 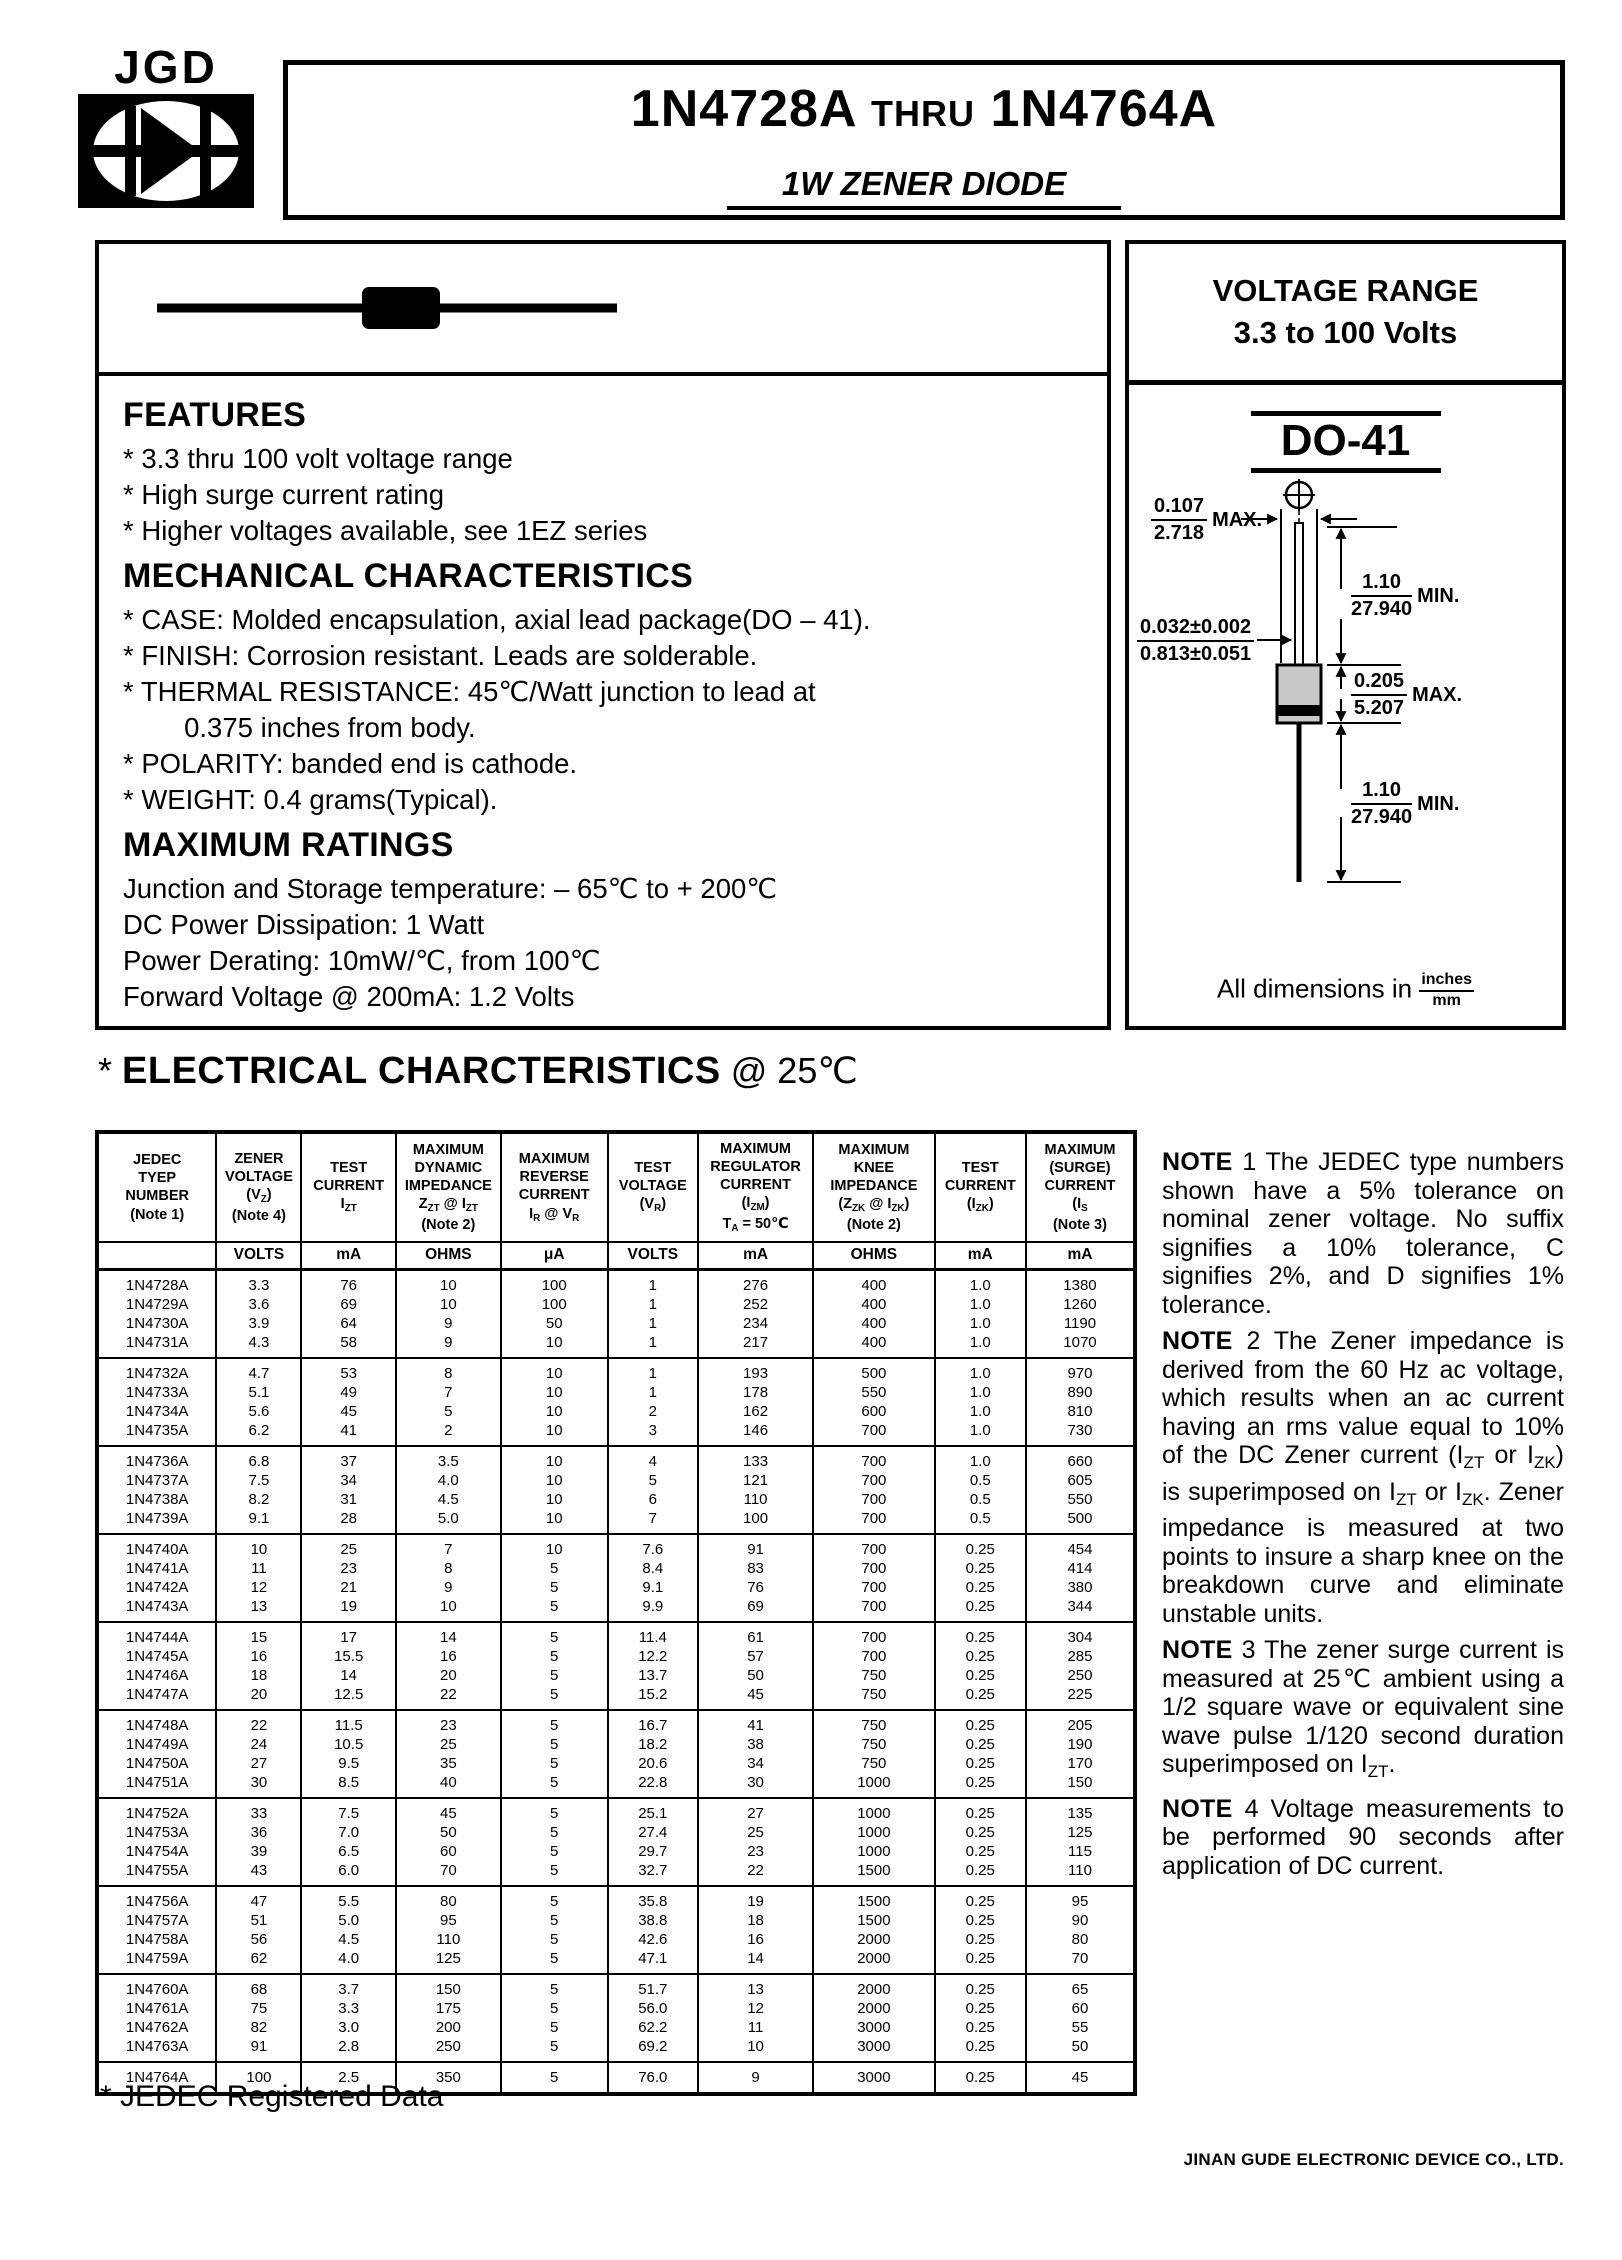 What do you see at coordinates (157, 1985) in the screenshot?
I see `table-cell: 1N4760A` at bounding box center [157, 1985].